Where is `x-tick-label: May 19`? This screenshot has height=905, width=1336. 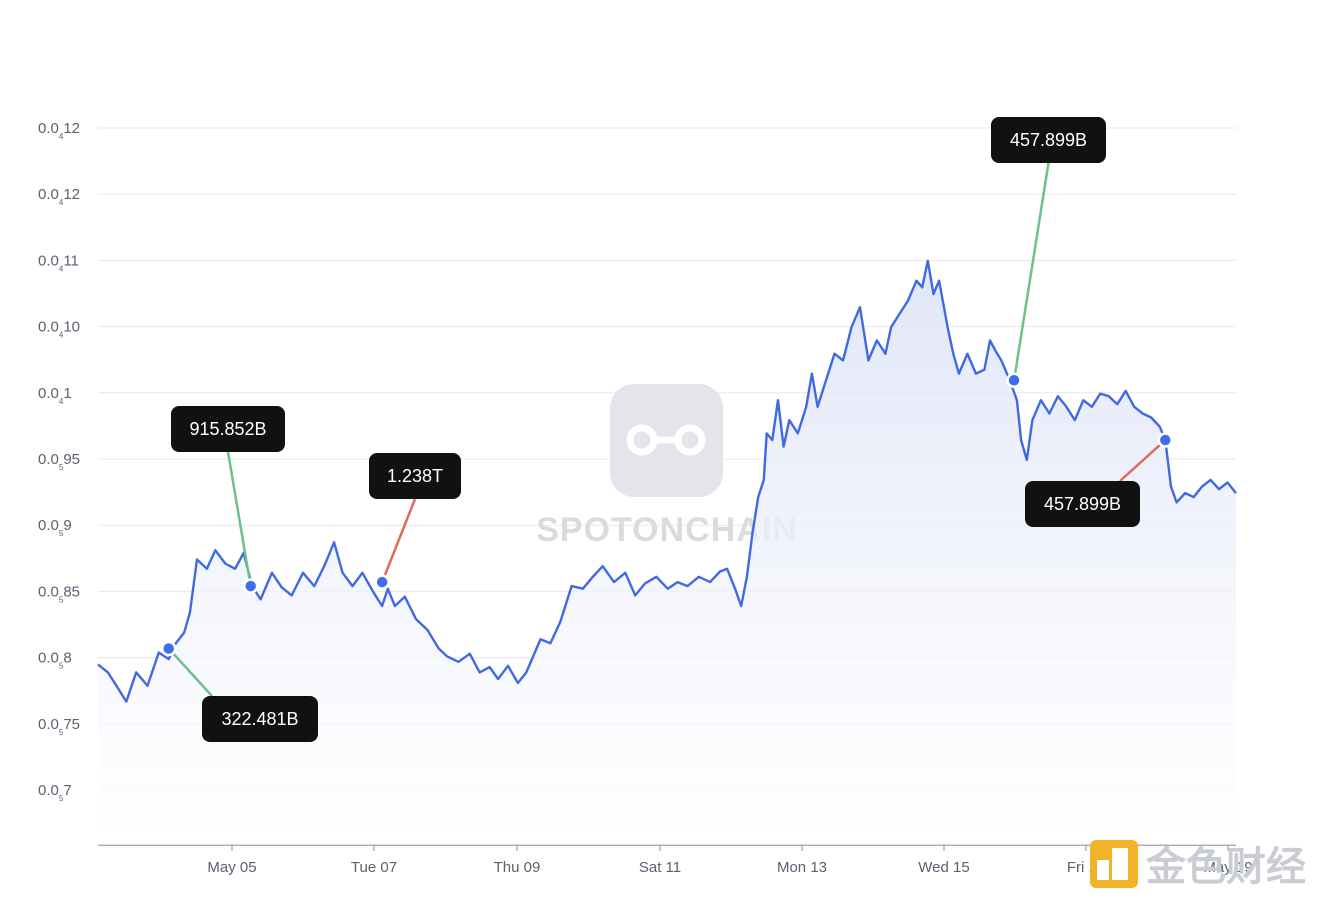
x-tick-label: May 19 is located at coordinates (1227, 867).